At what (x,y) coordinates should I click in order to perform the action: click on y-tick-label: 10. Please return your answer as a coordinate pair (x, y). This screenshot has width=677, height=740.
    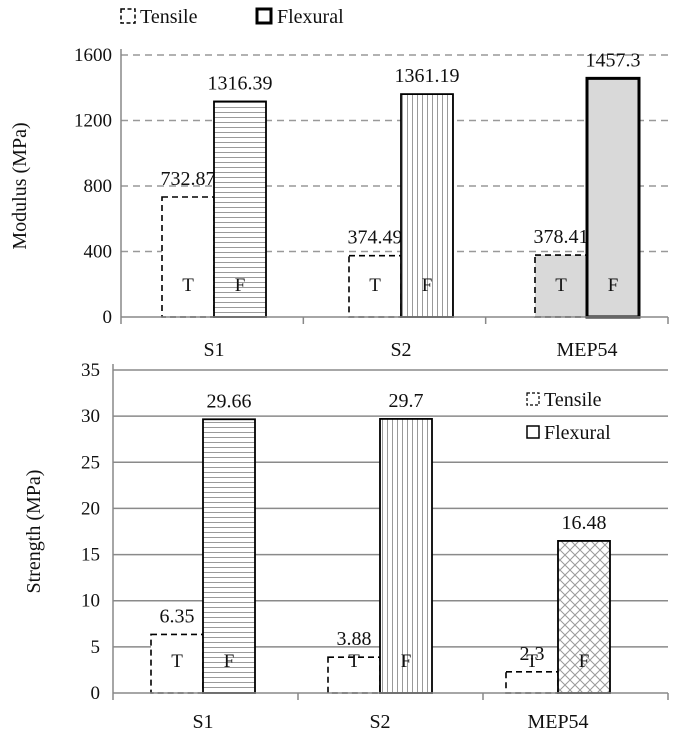
    Looking at the image, I should click on (90, 601).